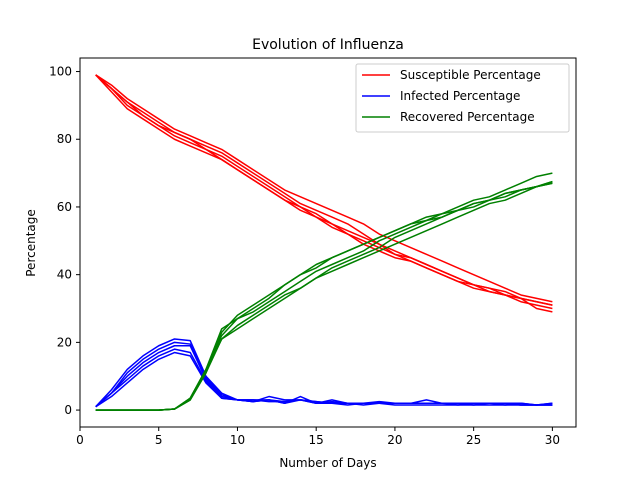 The image size is (640, 480). What do you see at coordinates (80, 440) in the screenshot?
I see `x-tick-label: 0` at bounding box center [80, 440].